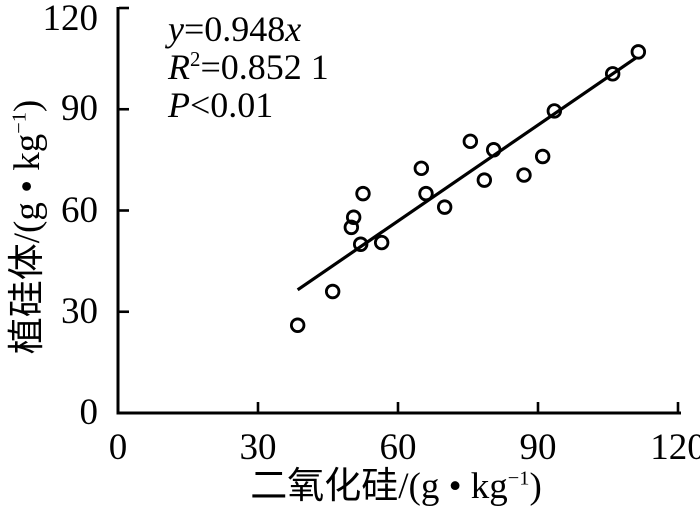  I want to click on x-tick-label: 90, so click(538, 447).